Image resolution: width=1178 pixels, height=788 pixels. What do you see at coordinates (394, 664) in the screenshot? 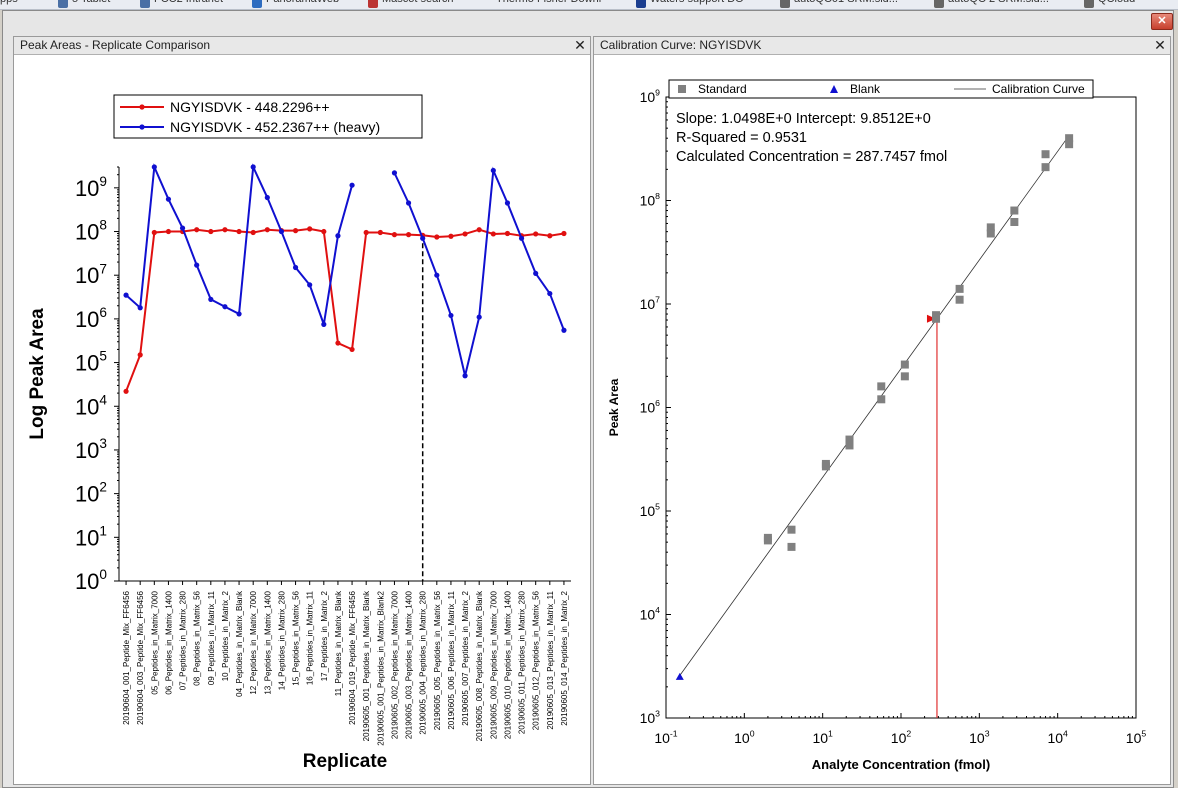
I see `x-tick-label: 20190605_002_Peptides_in_Matrix_7000` at bounding box center [394, 664].